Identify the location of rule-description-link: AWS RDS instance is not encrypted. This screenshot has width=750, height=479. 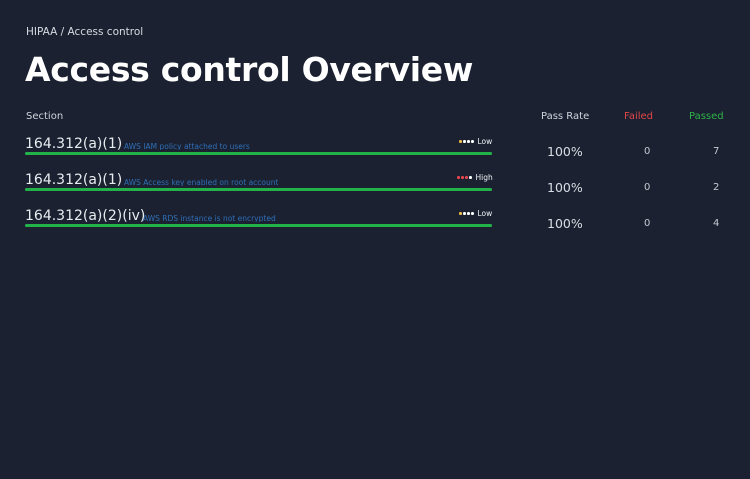
(209, 218).